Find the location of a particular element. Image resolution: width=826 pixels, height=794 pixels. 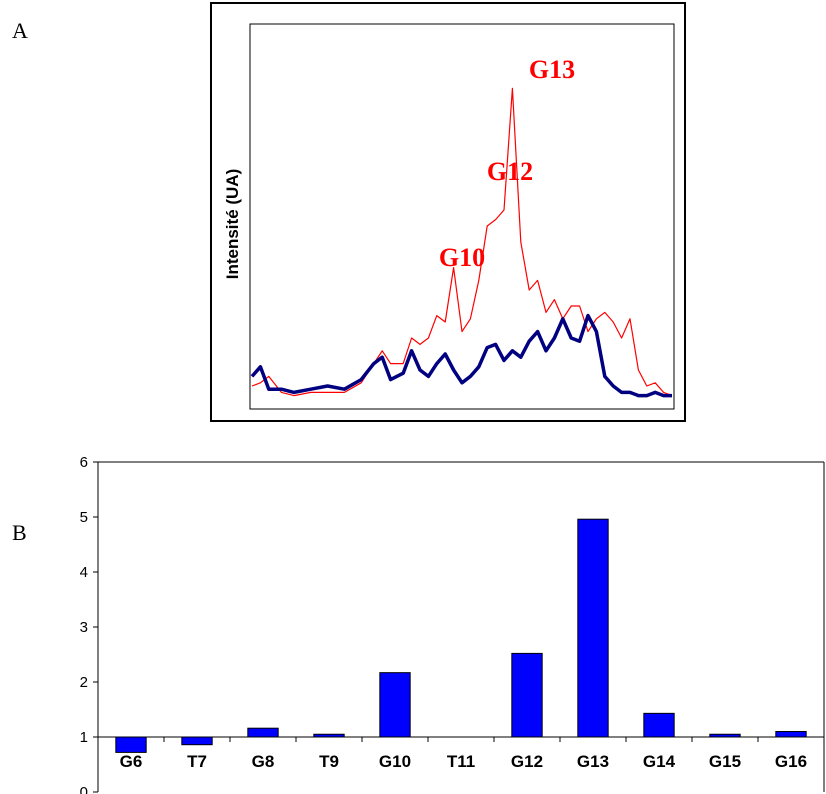

bar-g12 is located at coordinates (527, 695).